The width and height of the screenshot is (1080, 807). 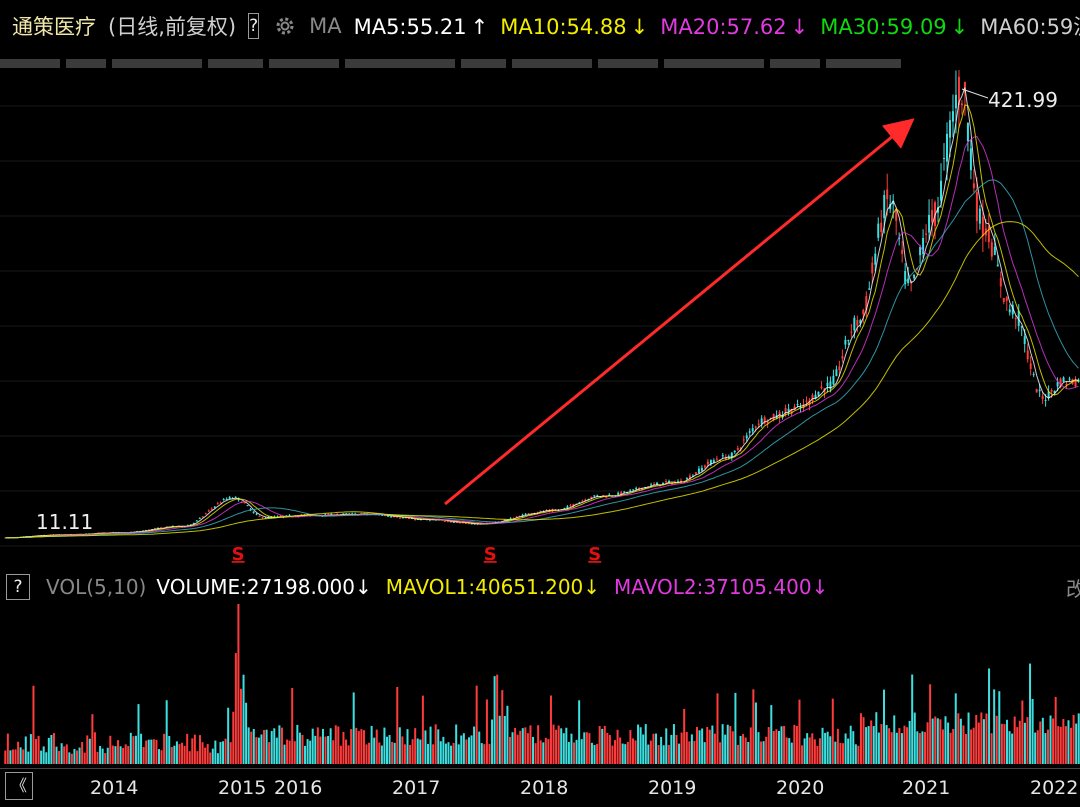 What do you see at coordinates (54, 27) in the screenshot?
I see `stock-name: 通策医疗` at bounding box center [54, 27].